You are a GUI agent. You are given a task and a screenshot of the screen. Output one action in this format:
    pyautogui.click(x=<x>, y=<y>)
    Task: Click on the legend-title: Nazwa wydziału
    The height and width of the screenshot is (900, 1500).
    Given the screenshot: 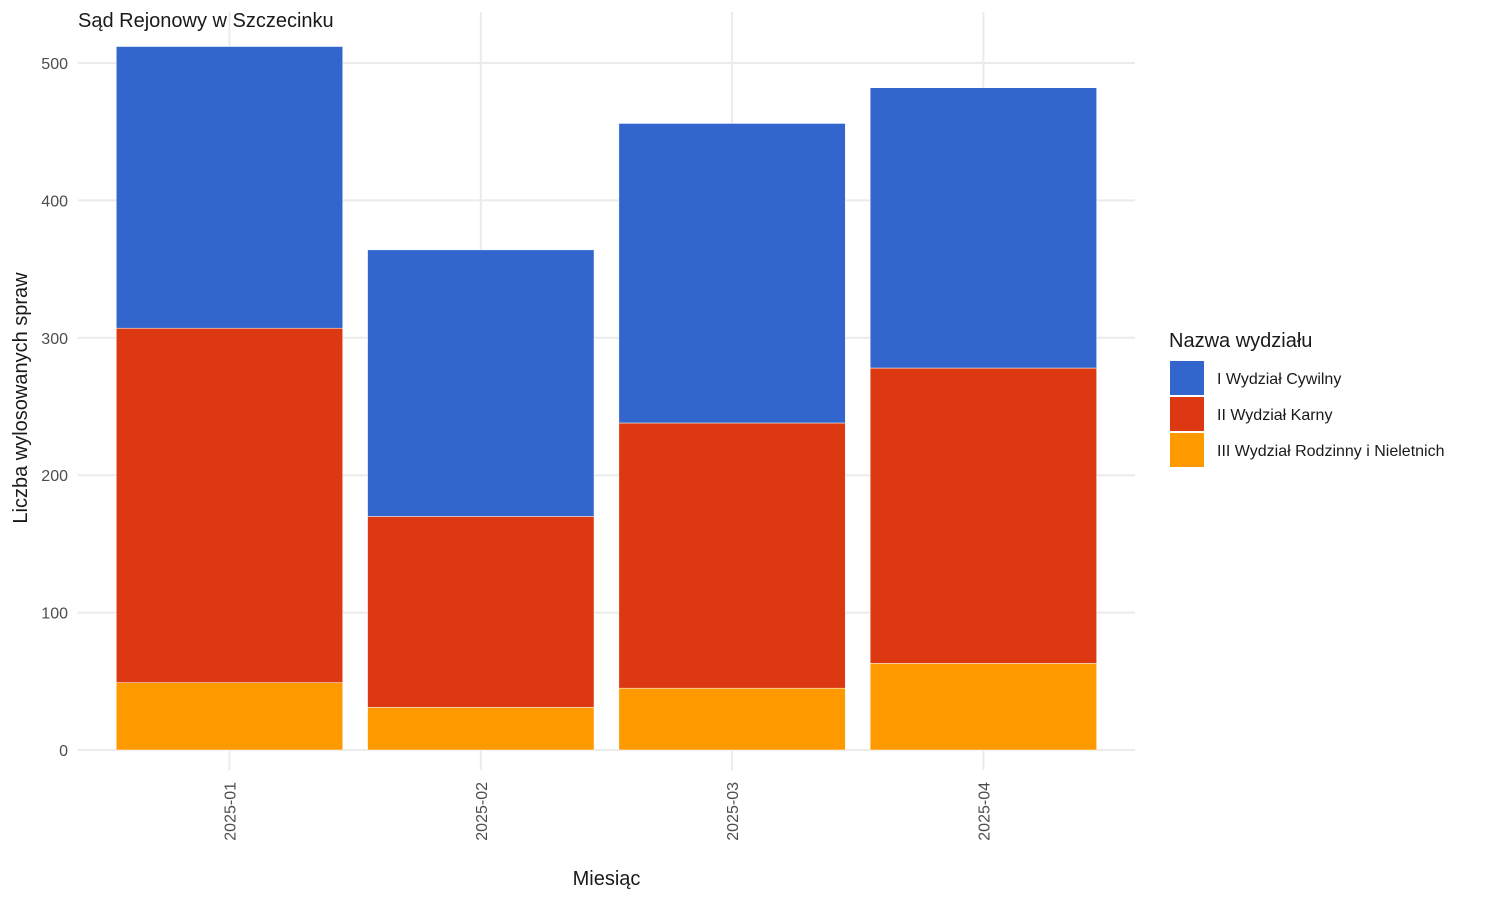 What is the action you would take?
    pyautogui.click(x=1240, y=341)
    